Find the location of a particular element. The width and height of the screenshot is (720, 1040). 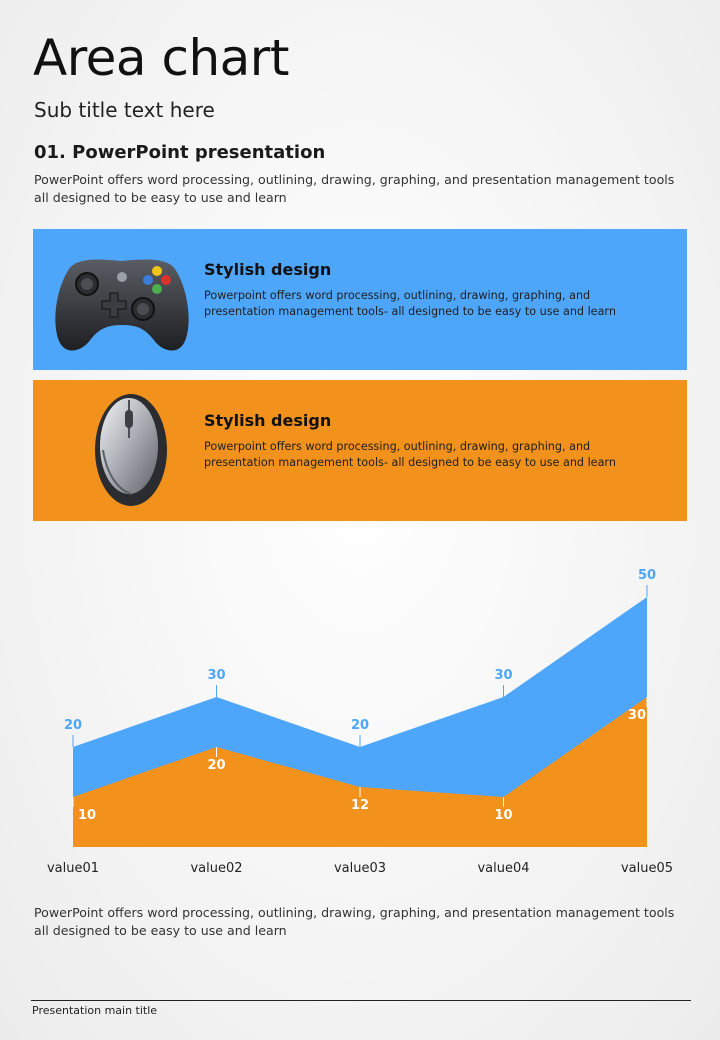

section-heading: 01. PowerPoint presentation is located at coordinates (180, 152).